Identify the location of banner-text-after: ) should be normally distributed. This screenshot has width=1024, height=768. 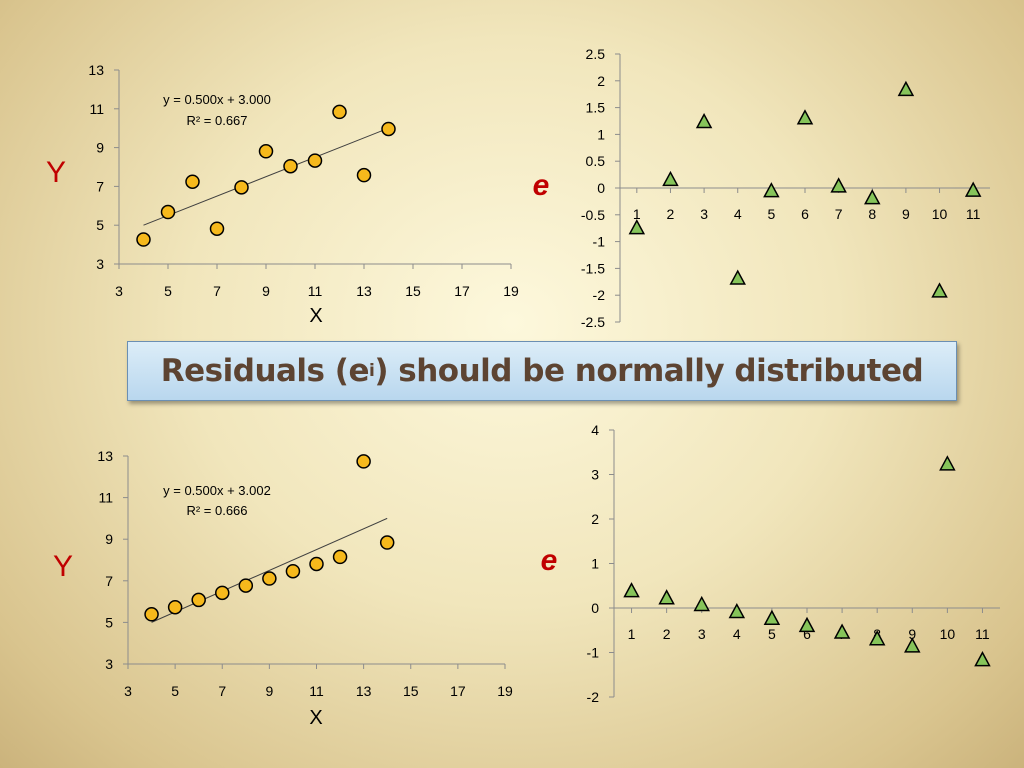
(649, 371).